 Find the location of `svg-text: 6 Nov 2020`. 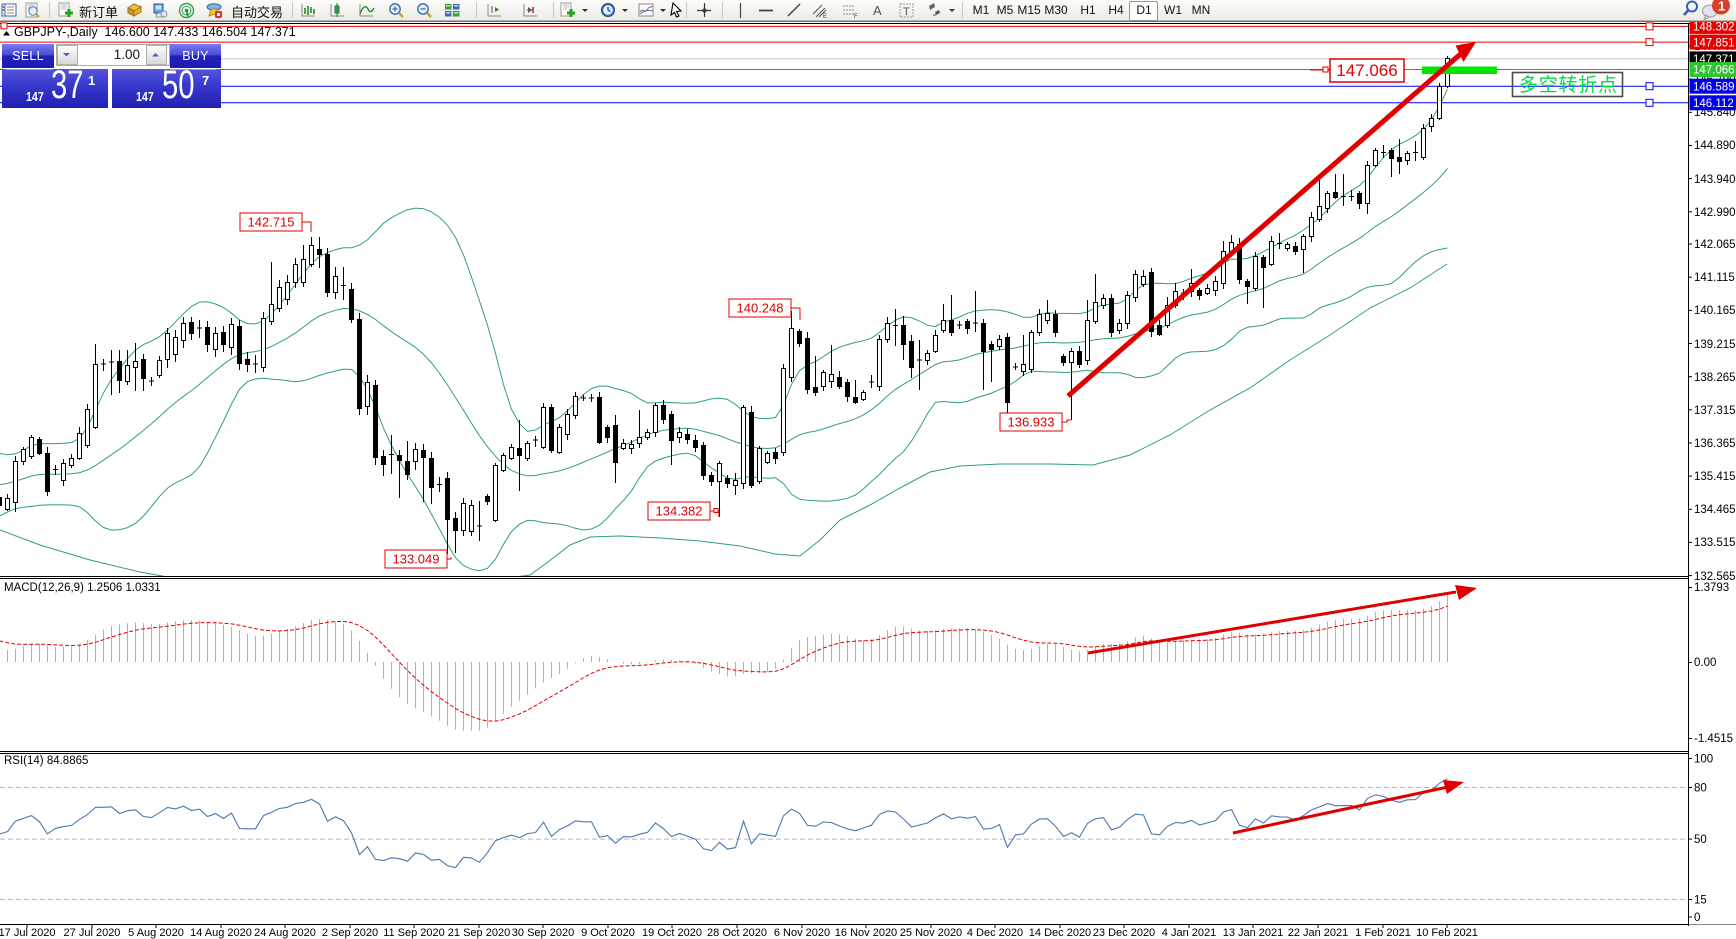

svg-text: 6 Nov 2020 is located at coordinates (802, 933).